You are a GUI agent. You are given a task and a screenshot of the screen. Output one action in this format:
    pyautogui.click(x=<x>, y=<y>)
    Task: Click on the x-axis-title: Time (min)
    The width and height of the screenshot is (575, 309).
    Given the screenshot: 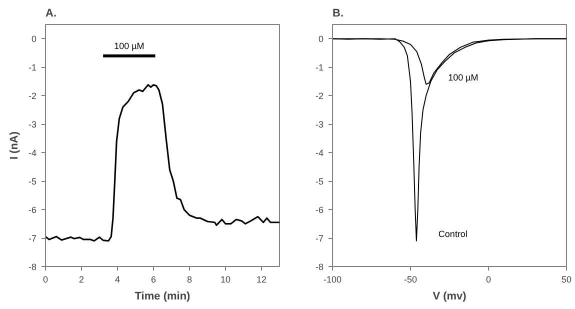 What is the action you would take?
    pyautogui.click(x=162, y=296)
    